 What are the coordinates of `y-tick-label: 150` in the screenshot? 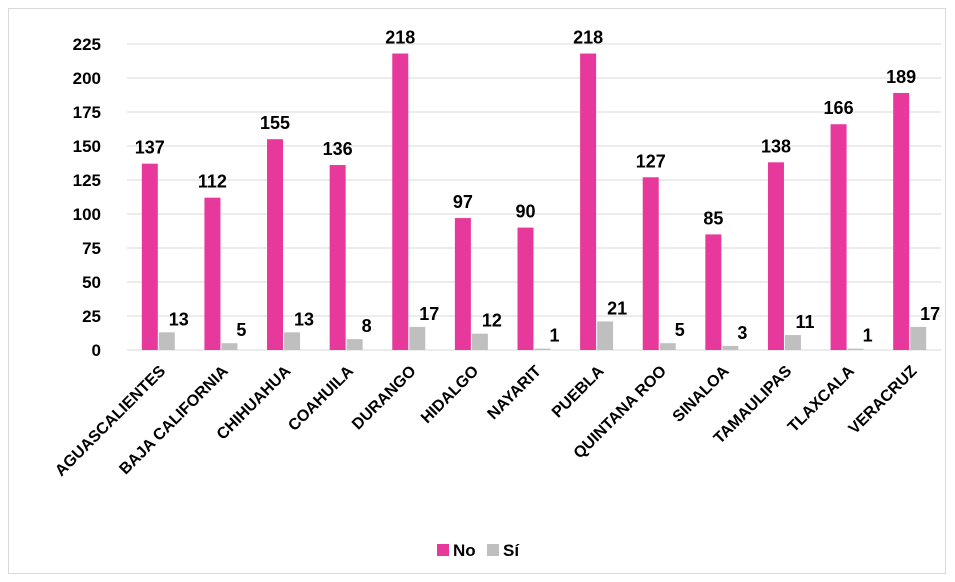 It's located at (87, 146).